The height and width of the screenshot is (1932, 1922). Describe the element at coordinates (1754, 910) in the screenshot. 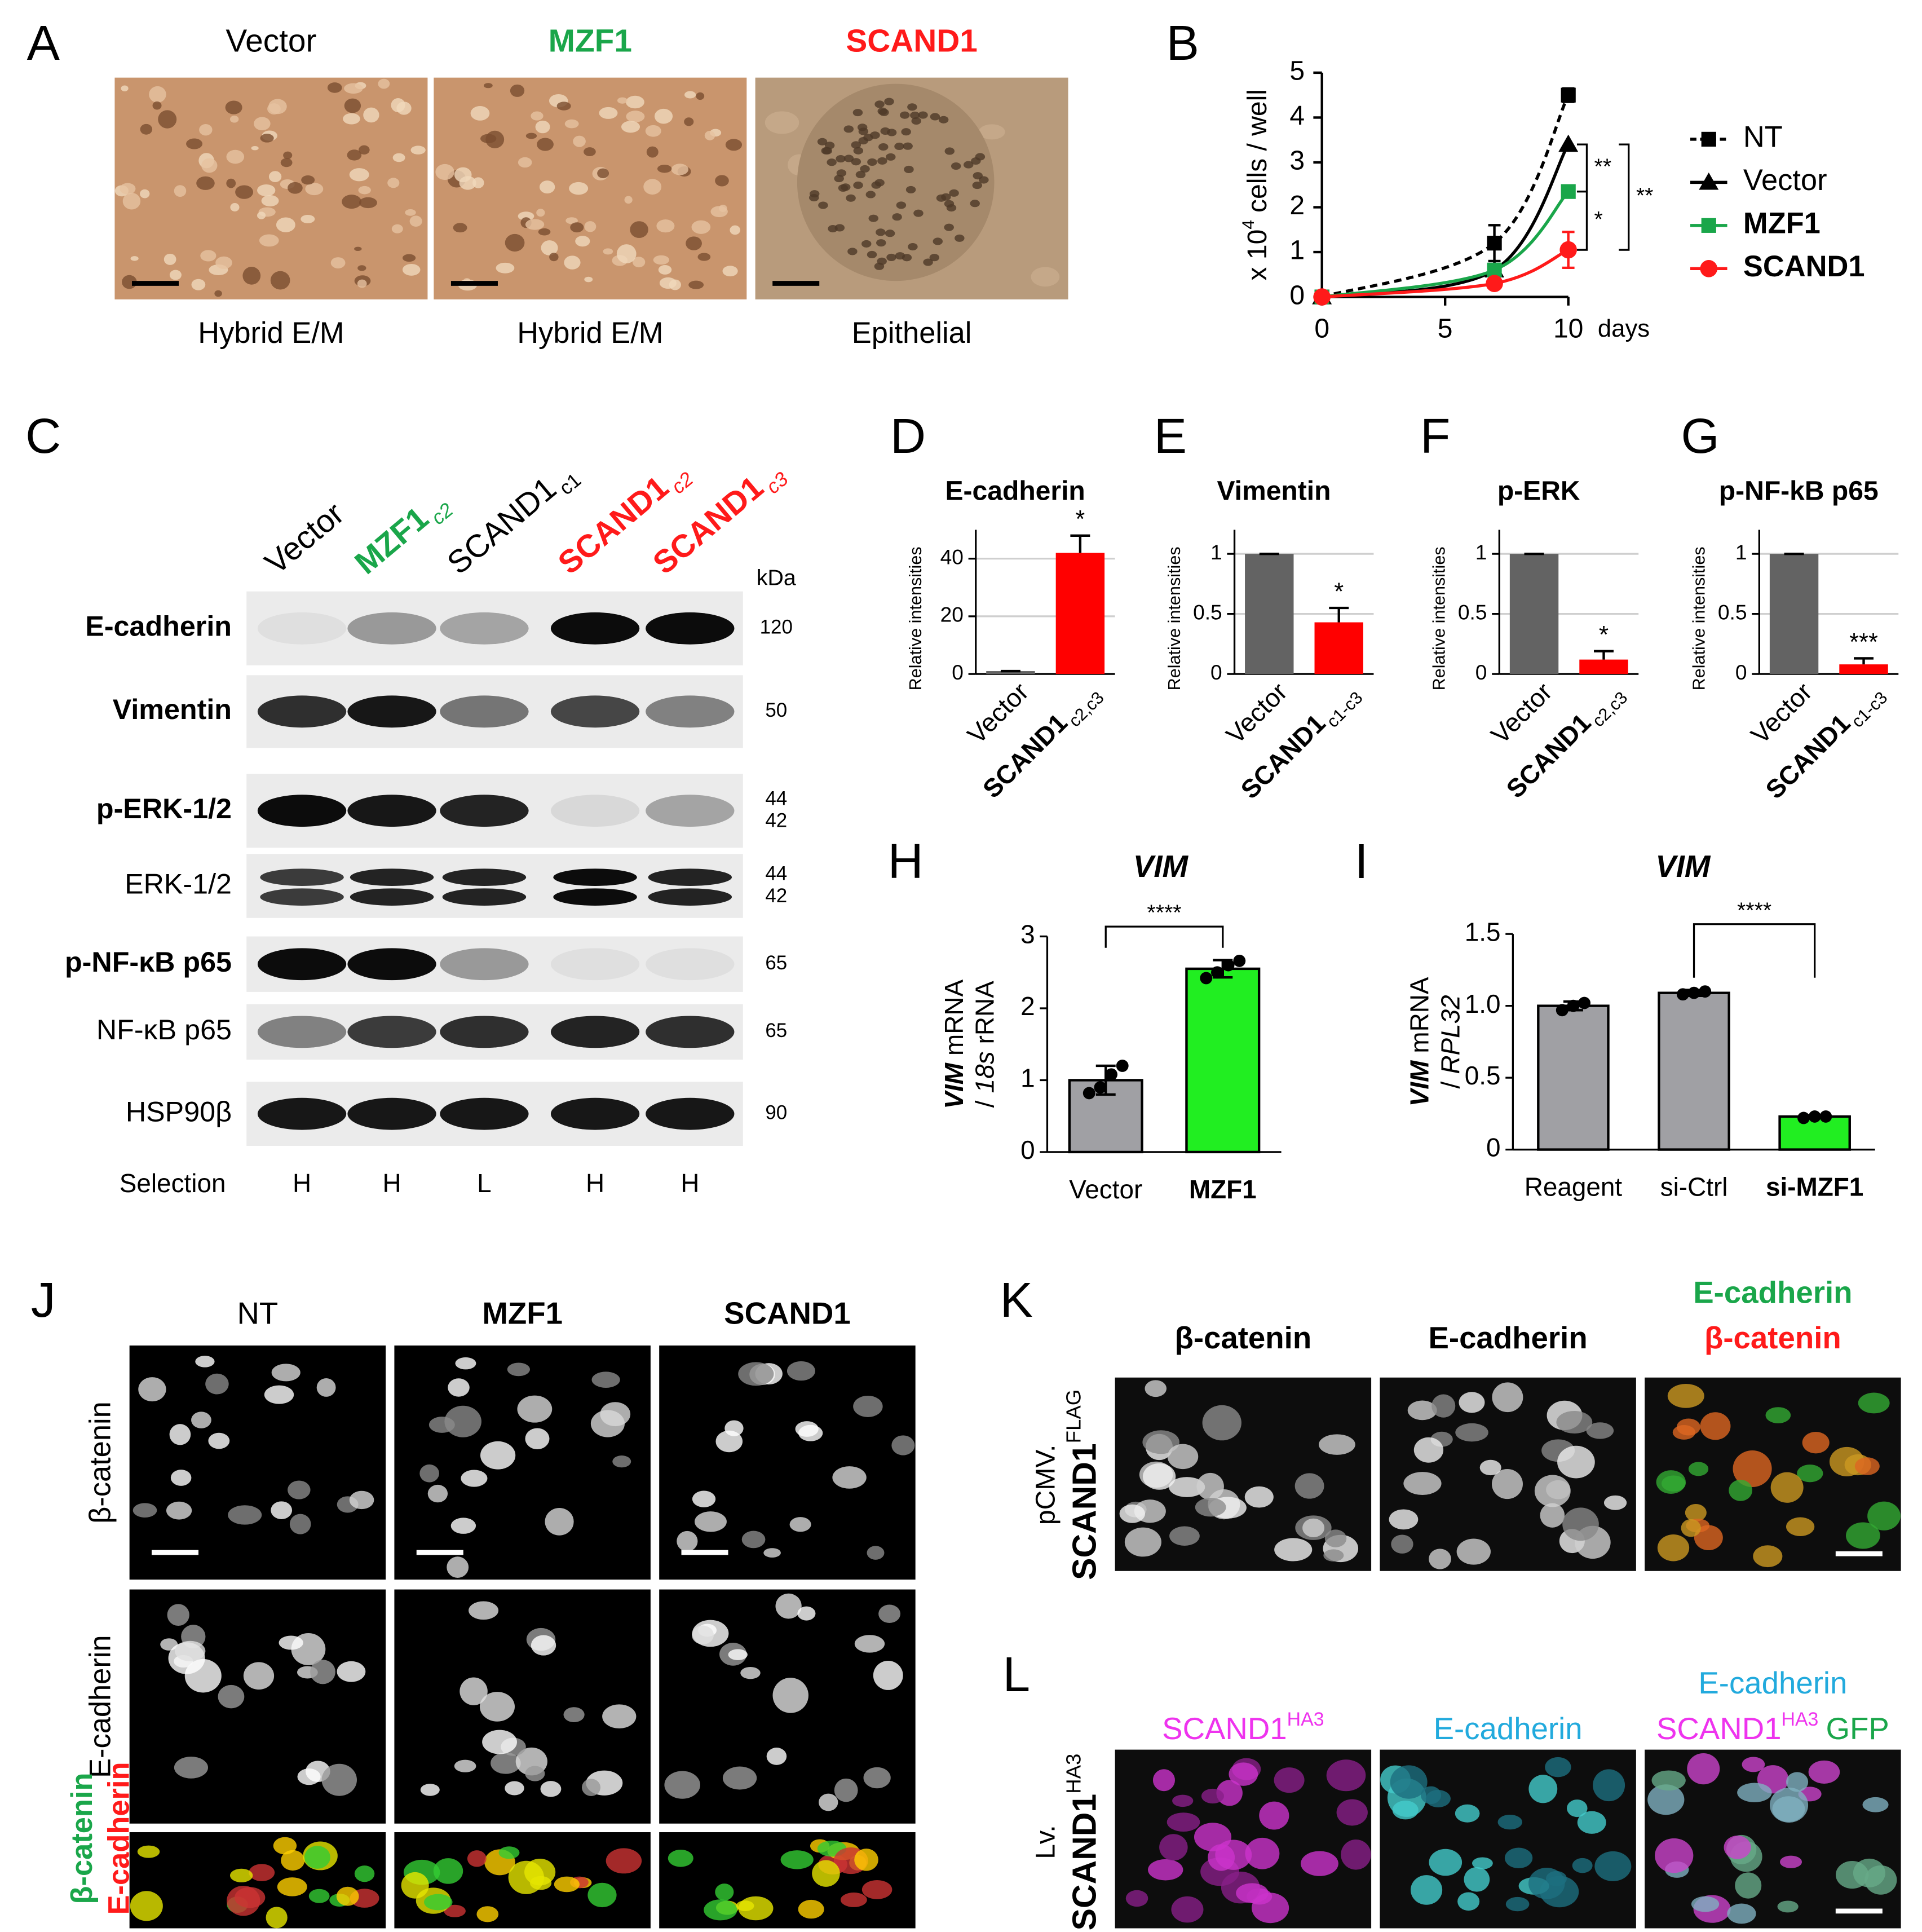

I see `significance-label: ****` at that location.